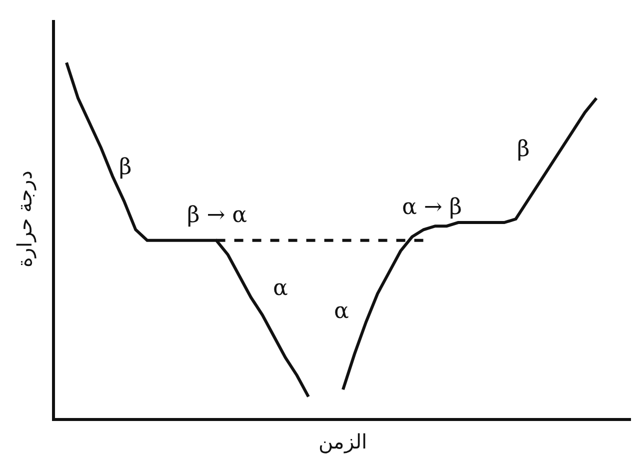 The width and height of the screenshot is (641, 473). Describe the element at coordinates (343, 442) in the screenshot. I see `x-axis-title: الزمن` at that location.